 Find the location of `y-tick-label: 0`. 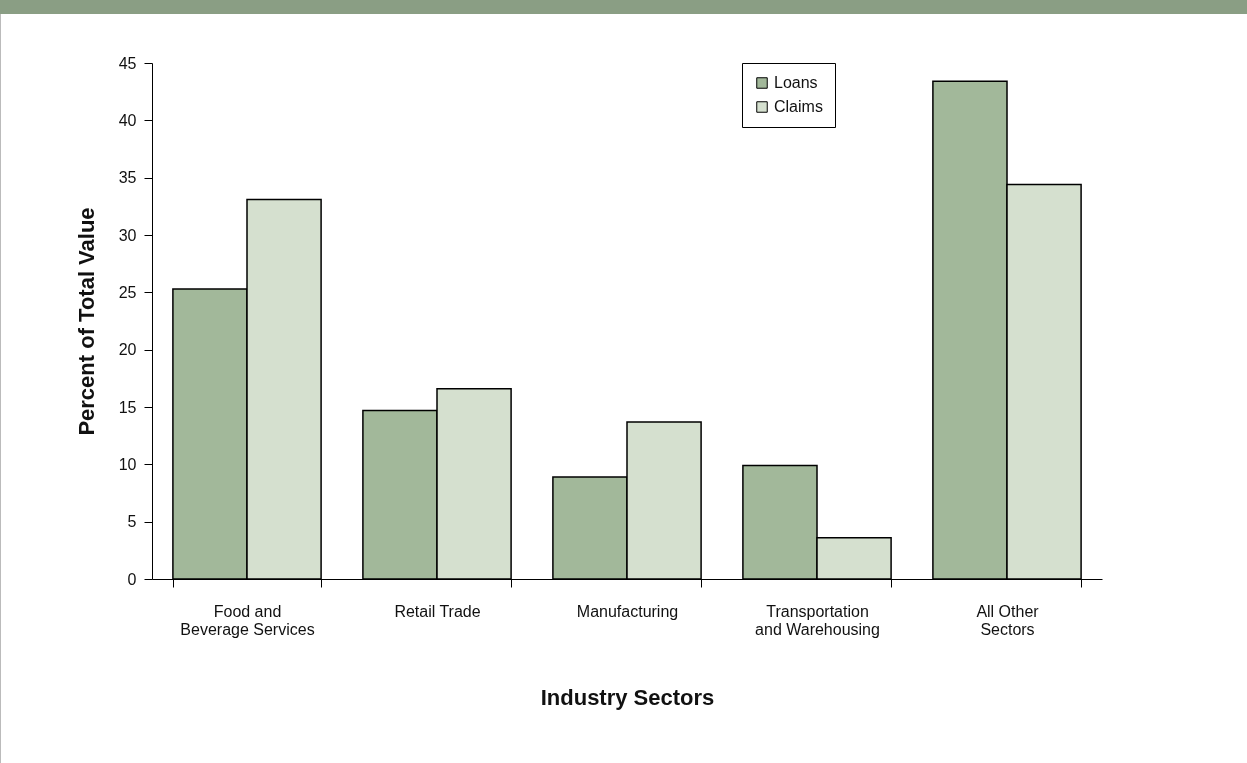

y-tick-label: 0 is located at coordinates (132, 579).